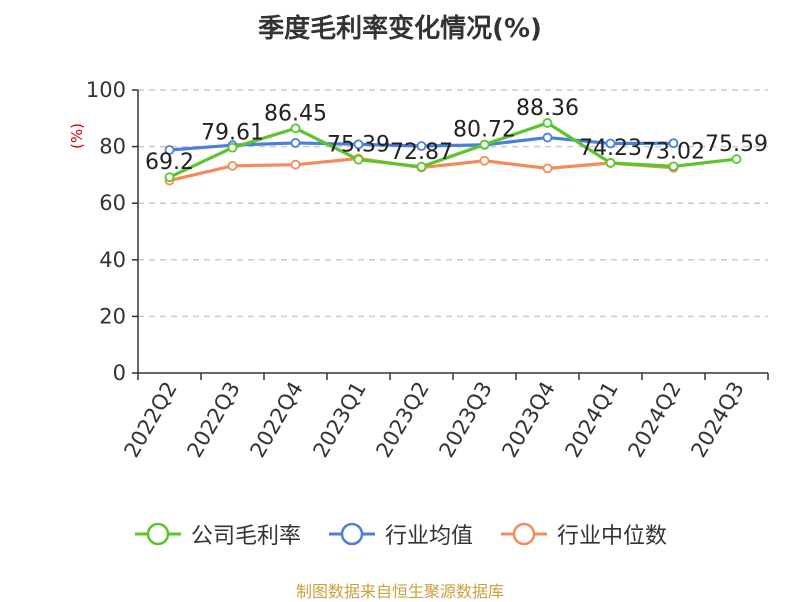 The width and height of the screenshot is (800, 602). Describe the element at coordinates (106, 90) in the screenshot. I see `y-tick-label: 100` at that location.